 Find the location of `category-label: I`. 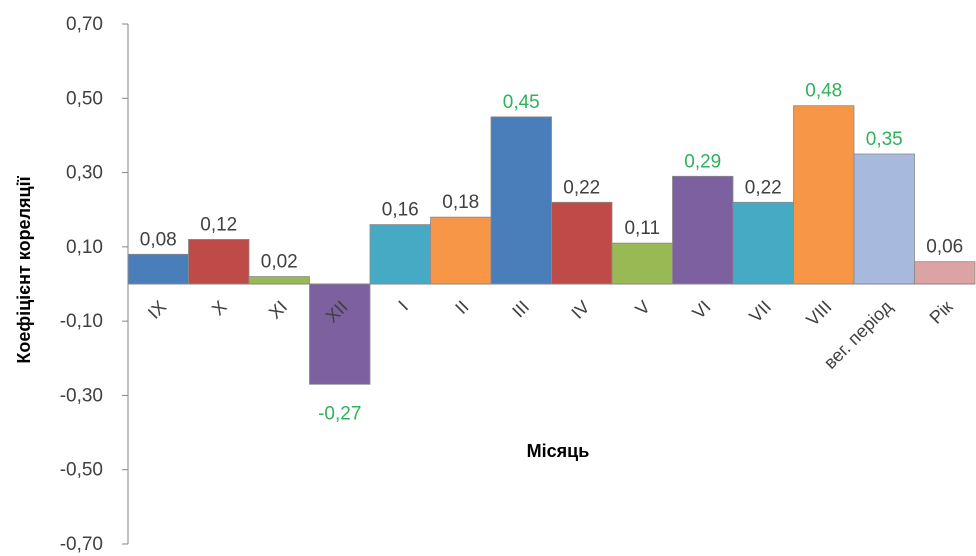

category-label: I is located at coordinates (403, 306).